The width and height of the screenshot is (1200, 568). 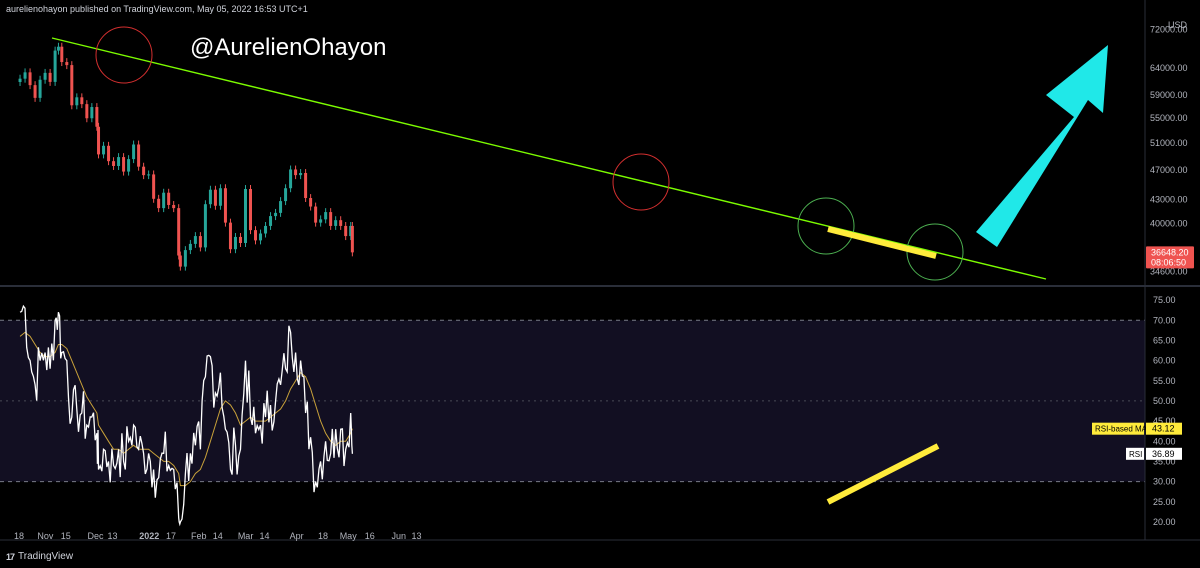 I want to click on last-price-badge, so click(x=1170, y=257).